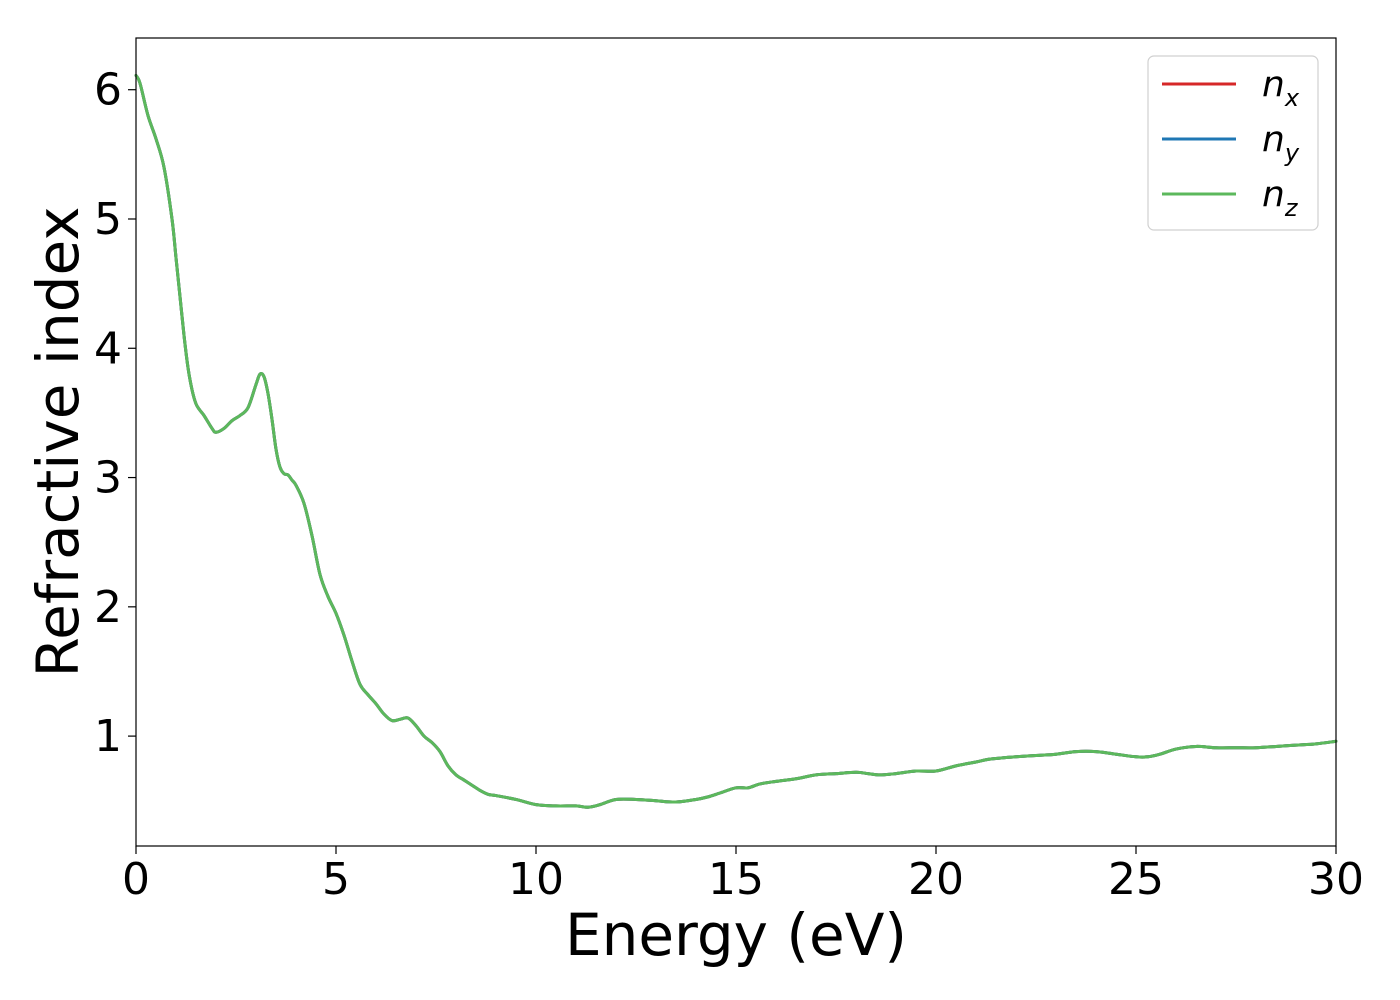  Describe the element at coordinates (108, 736) in the screenshot. I see `y-tick-label: 1` at that location.